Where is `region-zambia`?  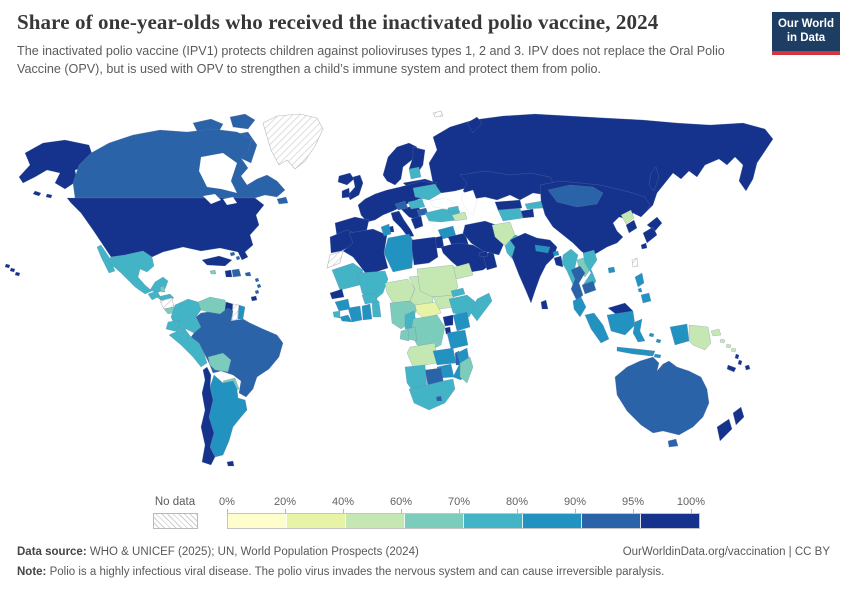
region-zambia is located at coordinates (444, 356).